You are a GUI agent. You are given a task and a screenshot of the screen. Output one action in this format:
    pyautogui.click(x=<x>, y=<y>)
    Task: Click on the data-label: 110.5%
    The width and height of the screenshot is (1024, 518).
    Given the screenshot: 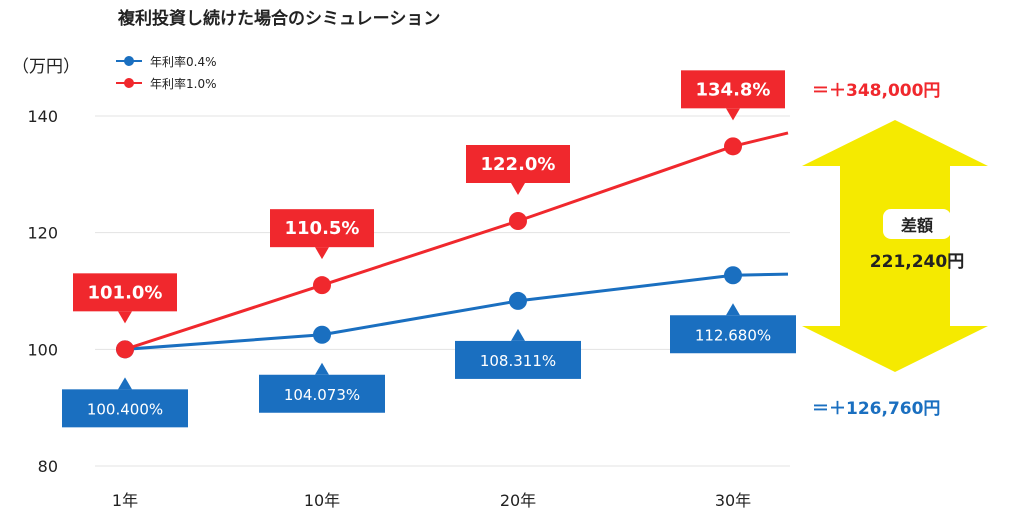 What is the action you would take?
    pyautogui.click(x=322, y=228)
    